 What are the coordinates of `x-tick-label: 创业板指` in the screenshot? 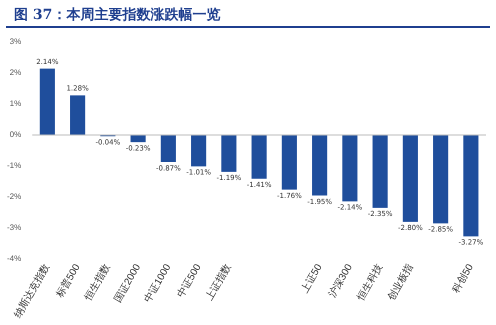 It's located at (400, 282).